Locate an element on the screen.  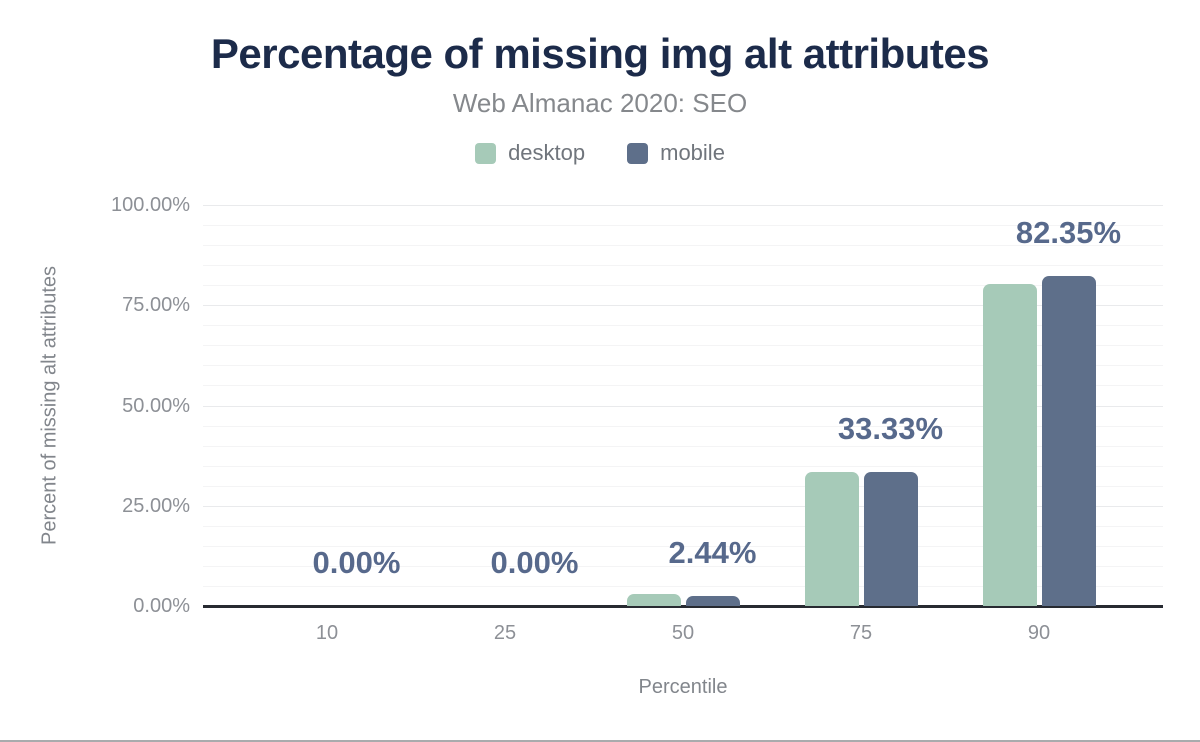
legend-item-desktop: desktop is located at coordinates (530, 153).